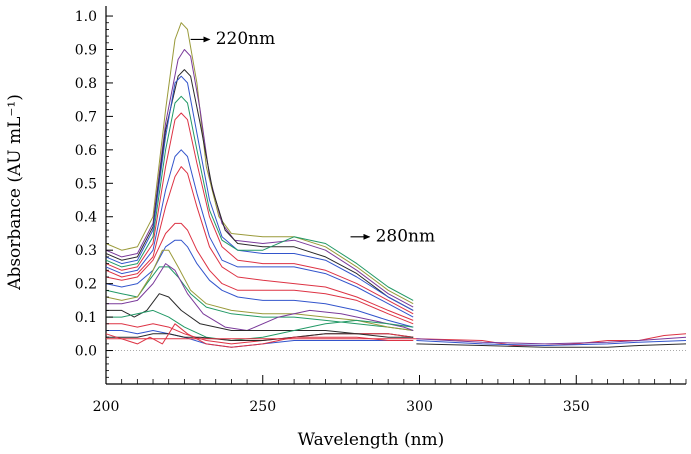 The width and height of the screenshot is (691, 454). What do you see at coordinates (262, 407) in the screenshot?
I see `x-tick-label: 250` at bounding box center [262, 407].